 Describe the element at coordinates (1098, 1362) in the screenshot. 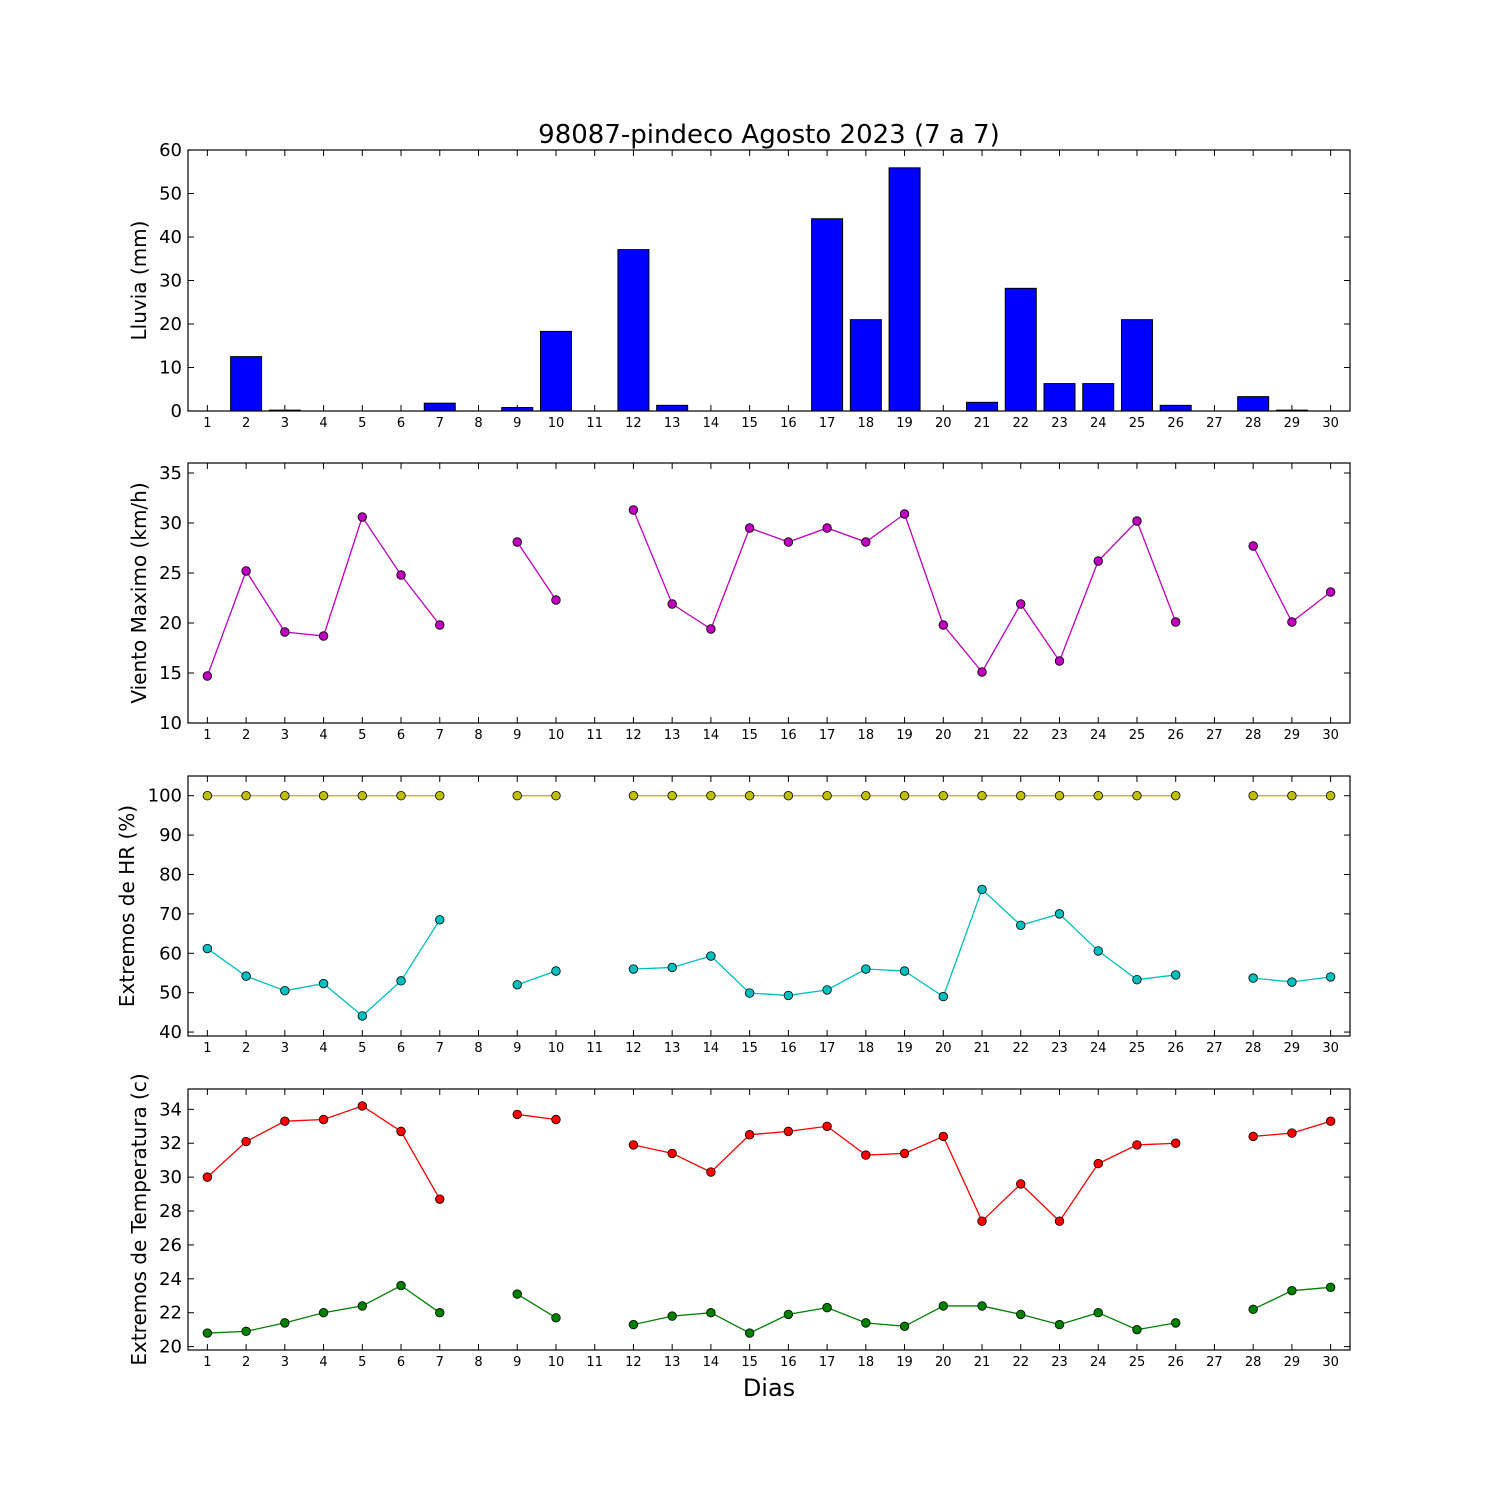

I see `x-tick-label: 24` at that location.